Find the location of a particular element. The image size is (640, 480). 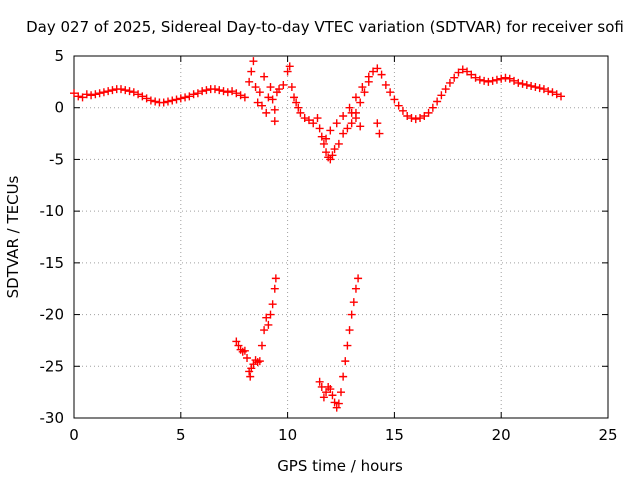

y-tick-label: -20 is located at coordinates (52, 315).